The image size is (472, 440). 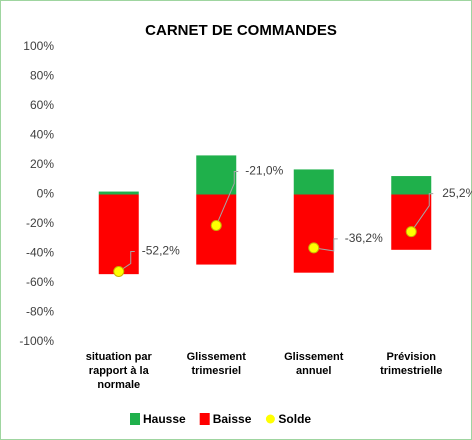 I want to click on legend-label: Solde, so click(x=294, y=419).